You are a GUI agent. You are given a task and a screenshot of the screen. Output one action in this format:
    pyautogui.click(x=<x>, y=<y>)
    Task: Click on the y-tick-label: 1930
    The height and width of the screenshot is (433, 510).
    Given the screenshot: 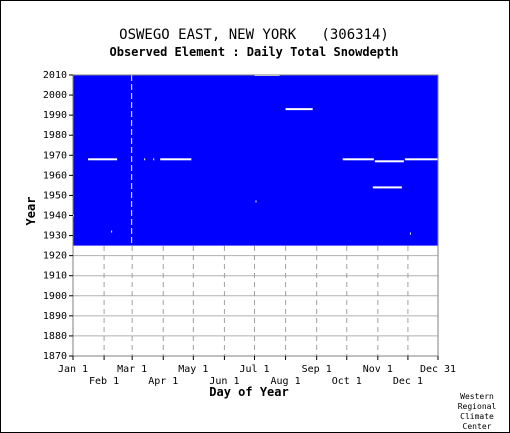 What is the action you would take?
    pyautogui.click(x=55, y=236)
    